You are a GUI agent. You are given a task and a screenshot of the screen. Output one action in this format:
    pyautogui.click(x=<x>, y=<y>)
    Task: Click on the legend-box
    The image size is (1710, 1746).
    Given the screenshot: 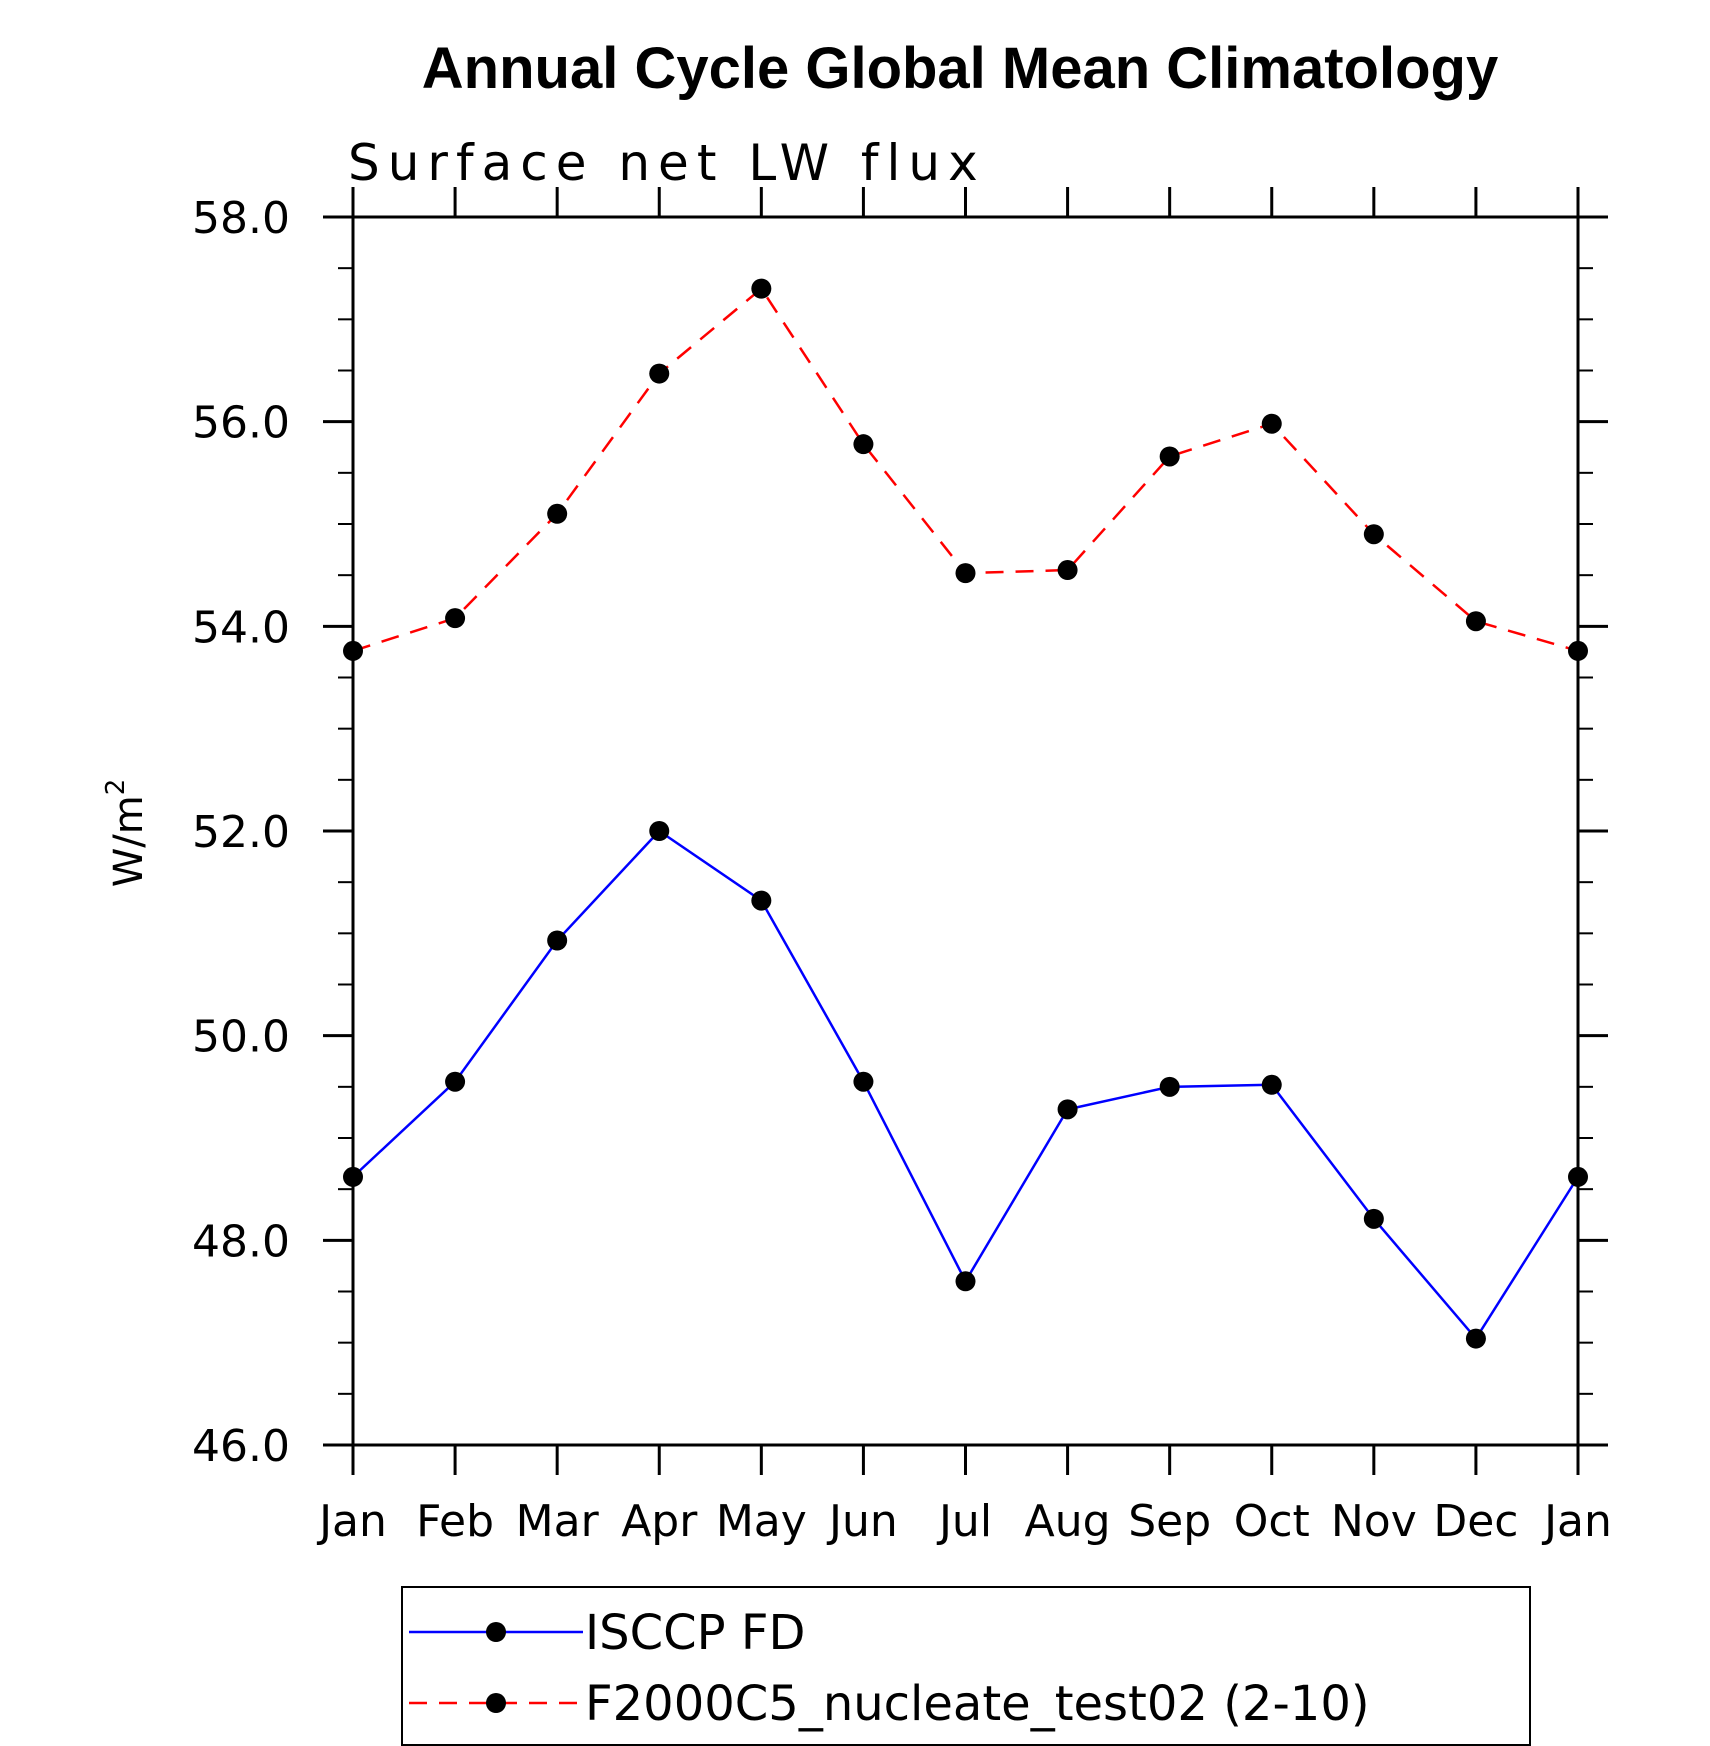 What is the action you would take?
    pyautogui.click(x=966, y=1666)
    